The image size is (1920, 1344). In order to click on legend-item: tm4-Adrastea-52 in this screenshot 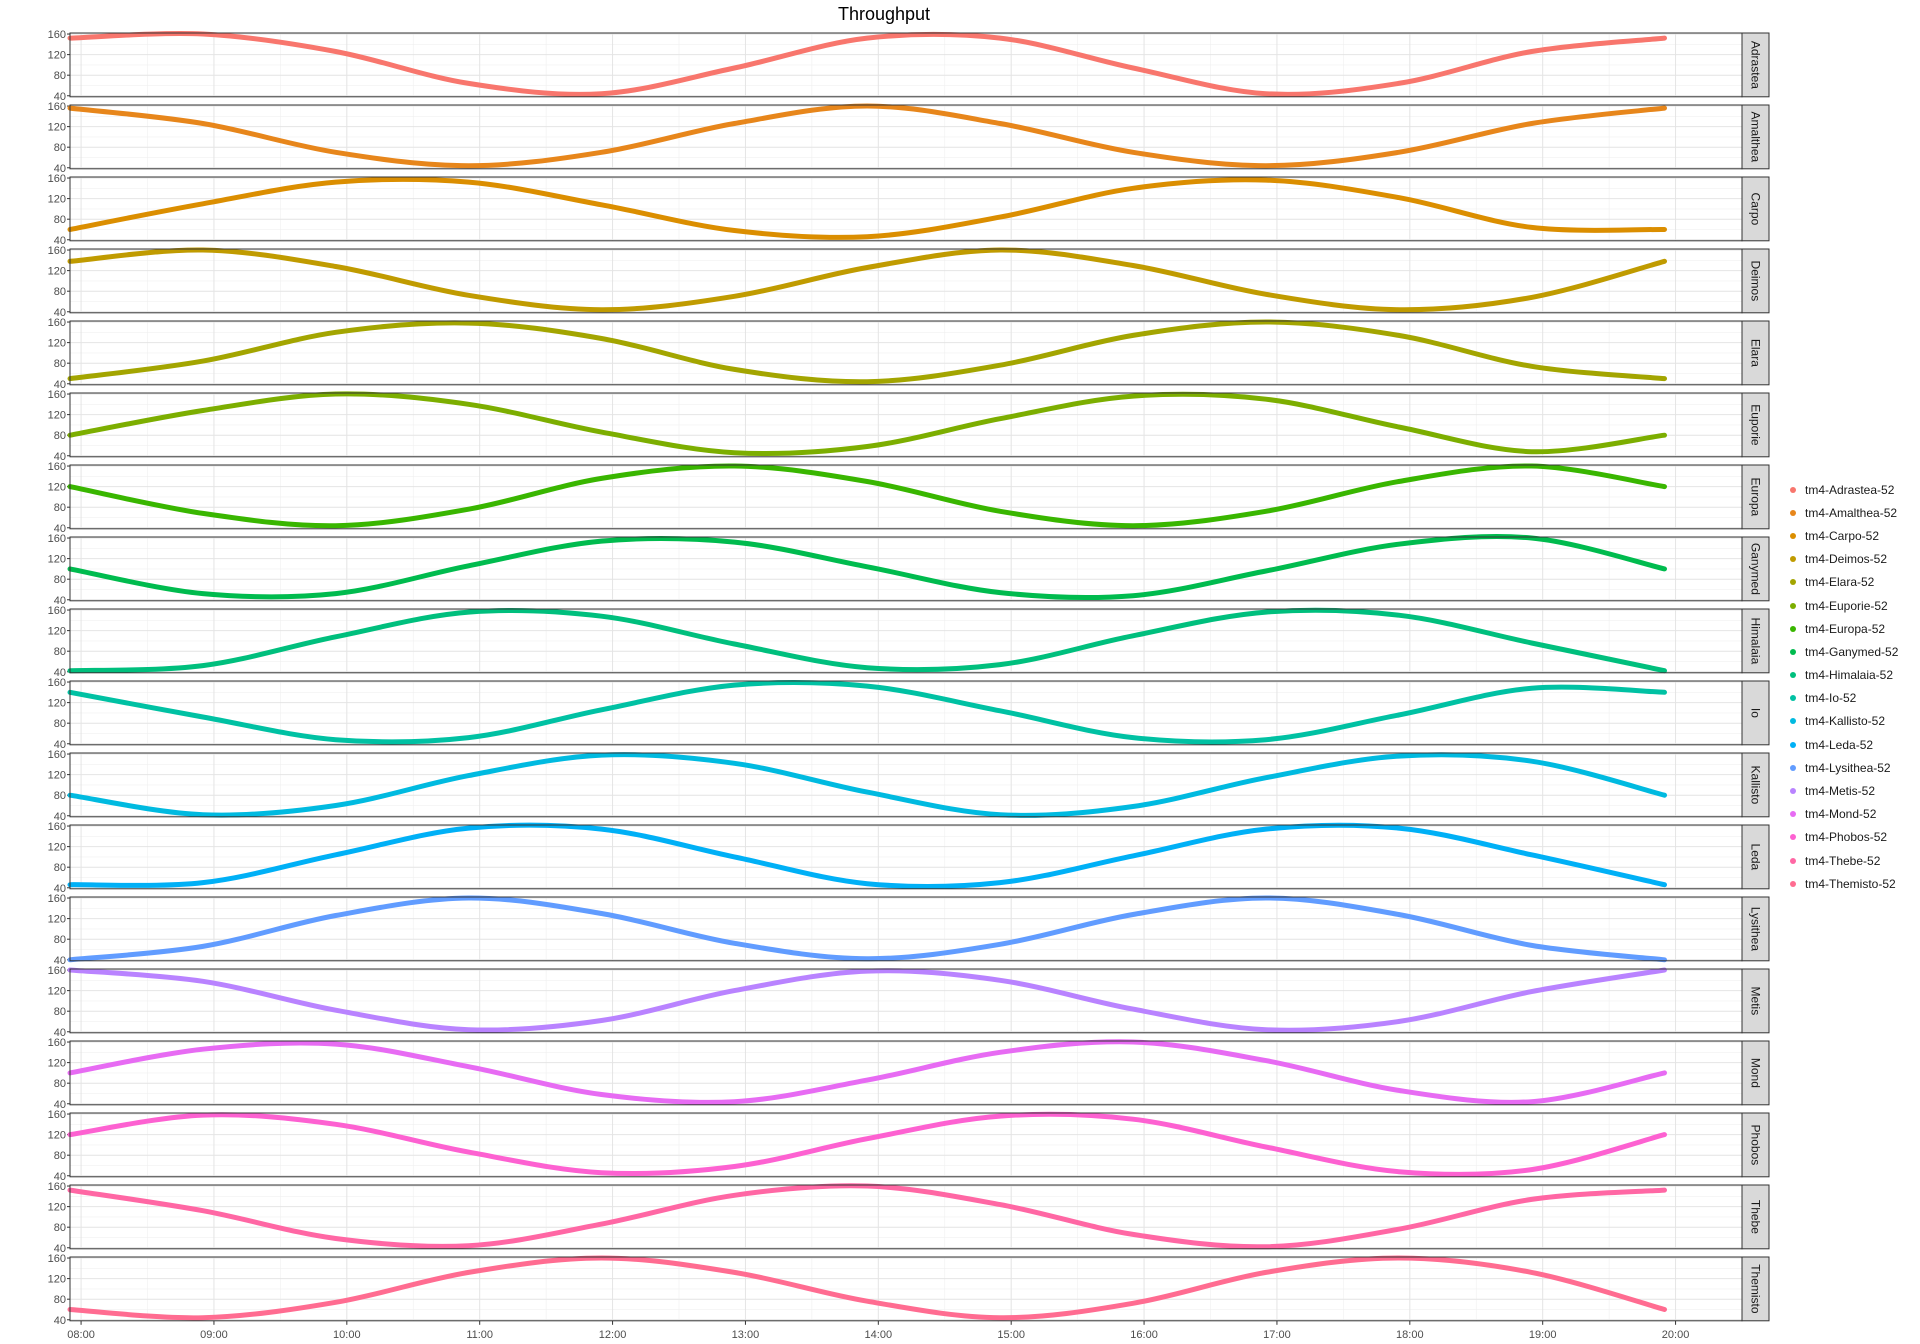, I will do `click(1844, 489)`.